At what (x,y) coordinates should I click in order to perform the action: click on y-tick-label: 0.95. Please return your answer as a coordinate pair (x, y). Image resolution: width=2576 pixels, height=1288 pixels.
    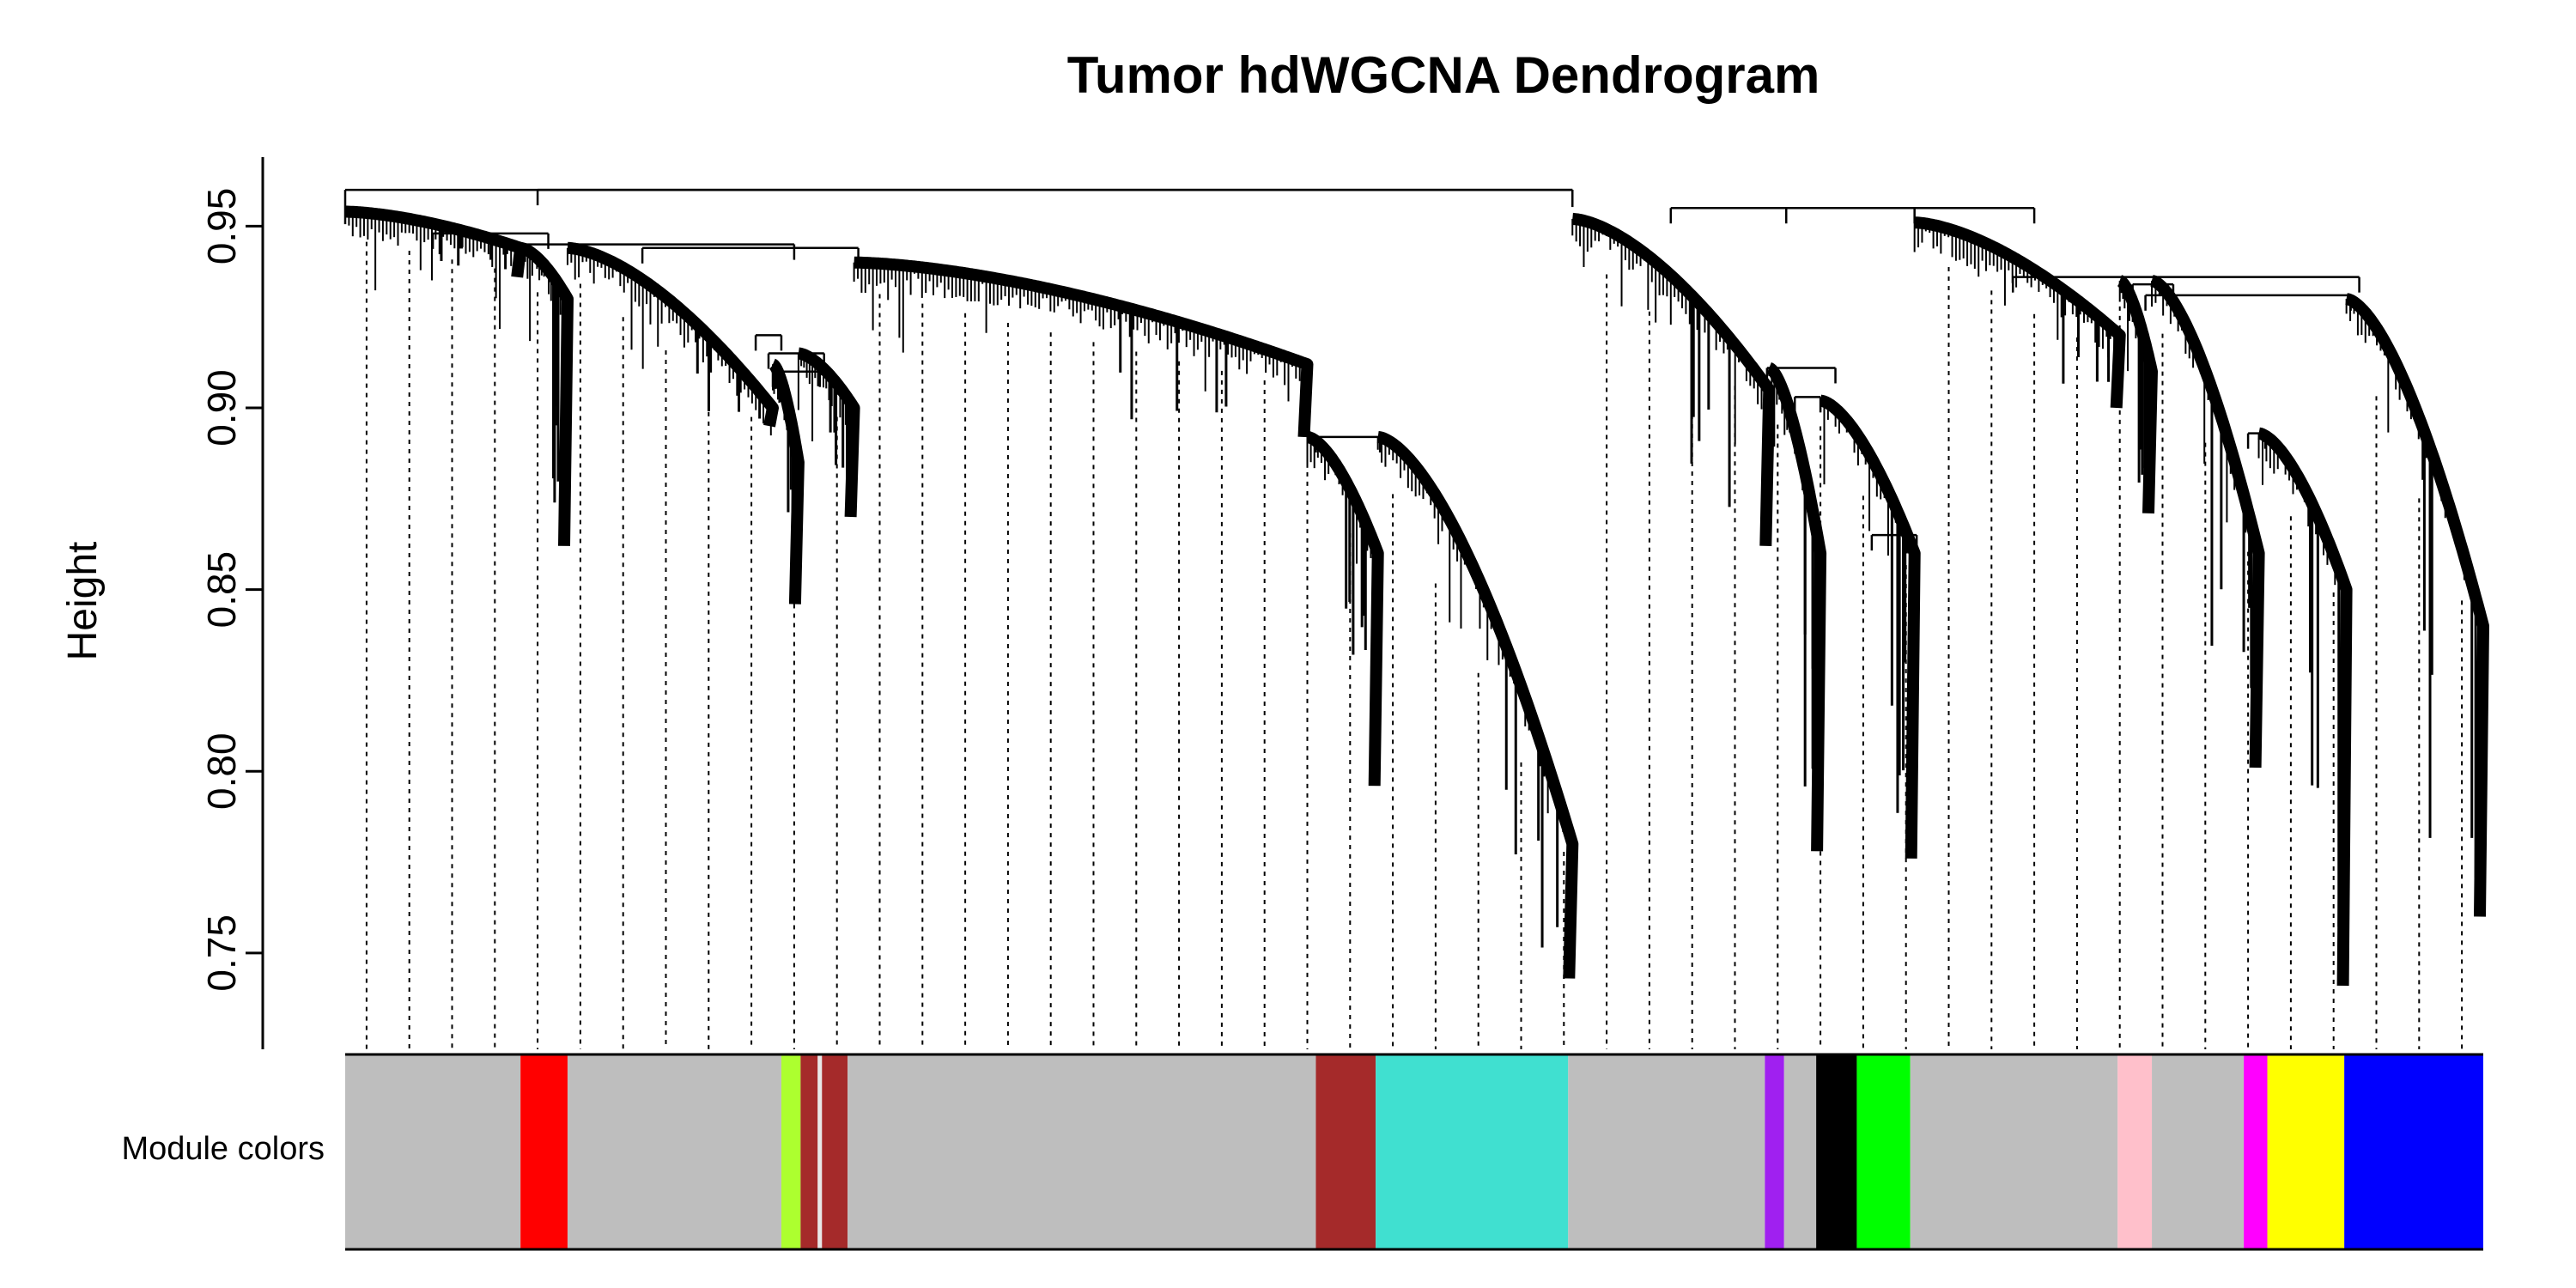
    Looking at the image, I should click on (221, 227).